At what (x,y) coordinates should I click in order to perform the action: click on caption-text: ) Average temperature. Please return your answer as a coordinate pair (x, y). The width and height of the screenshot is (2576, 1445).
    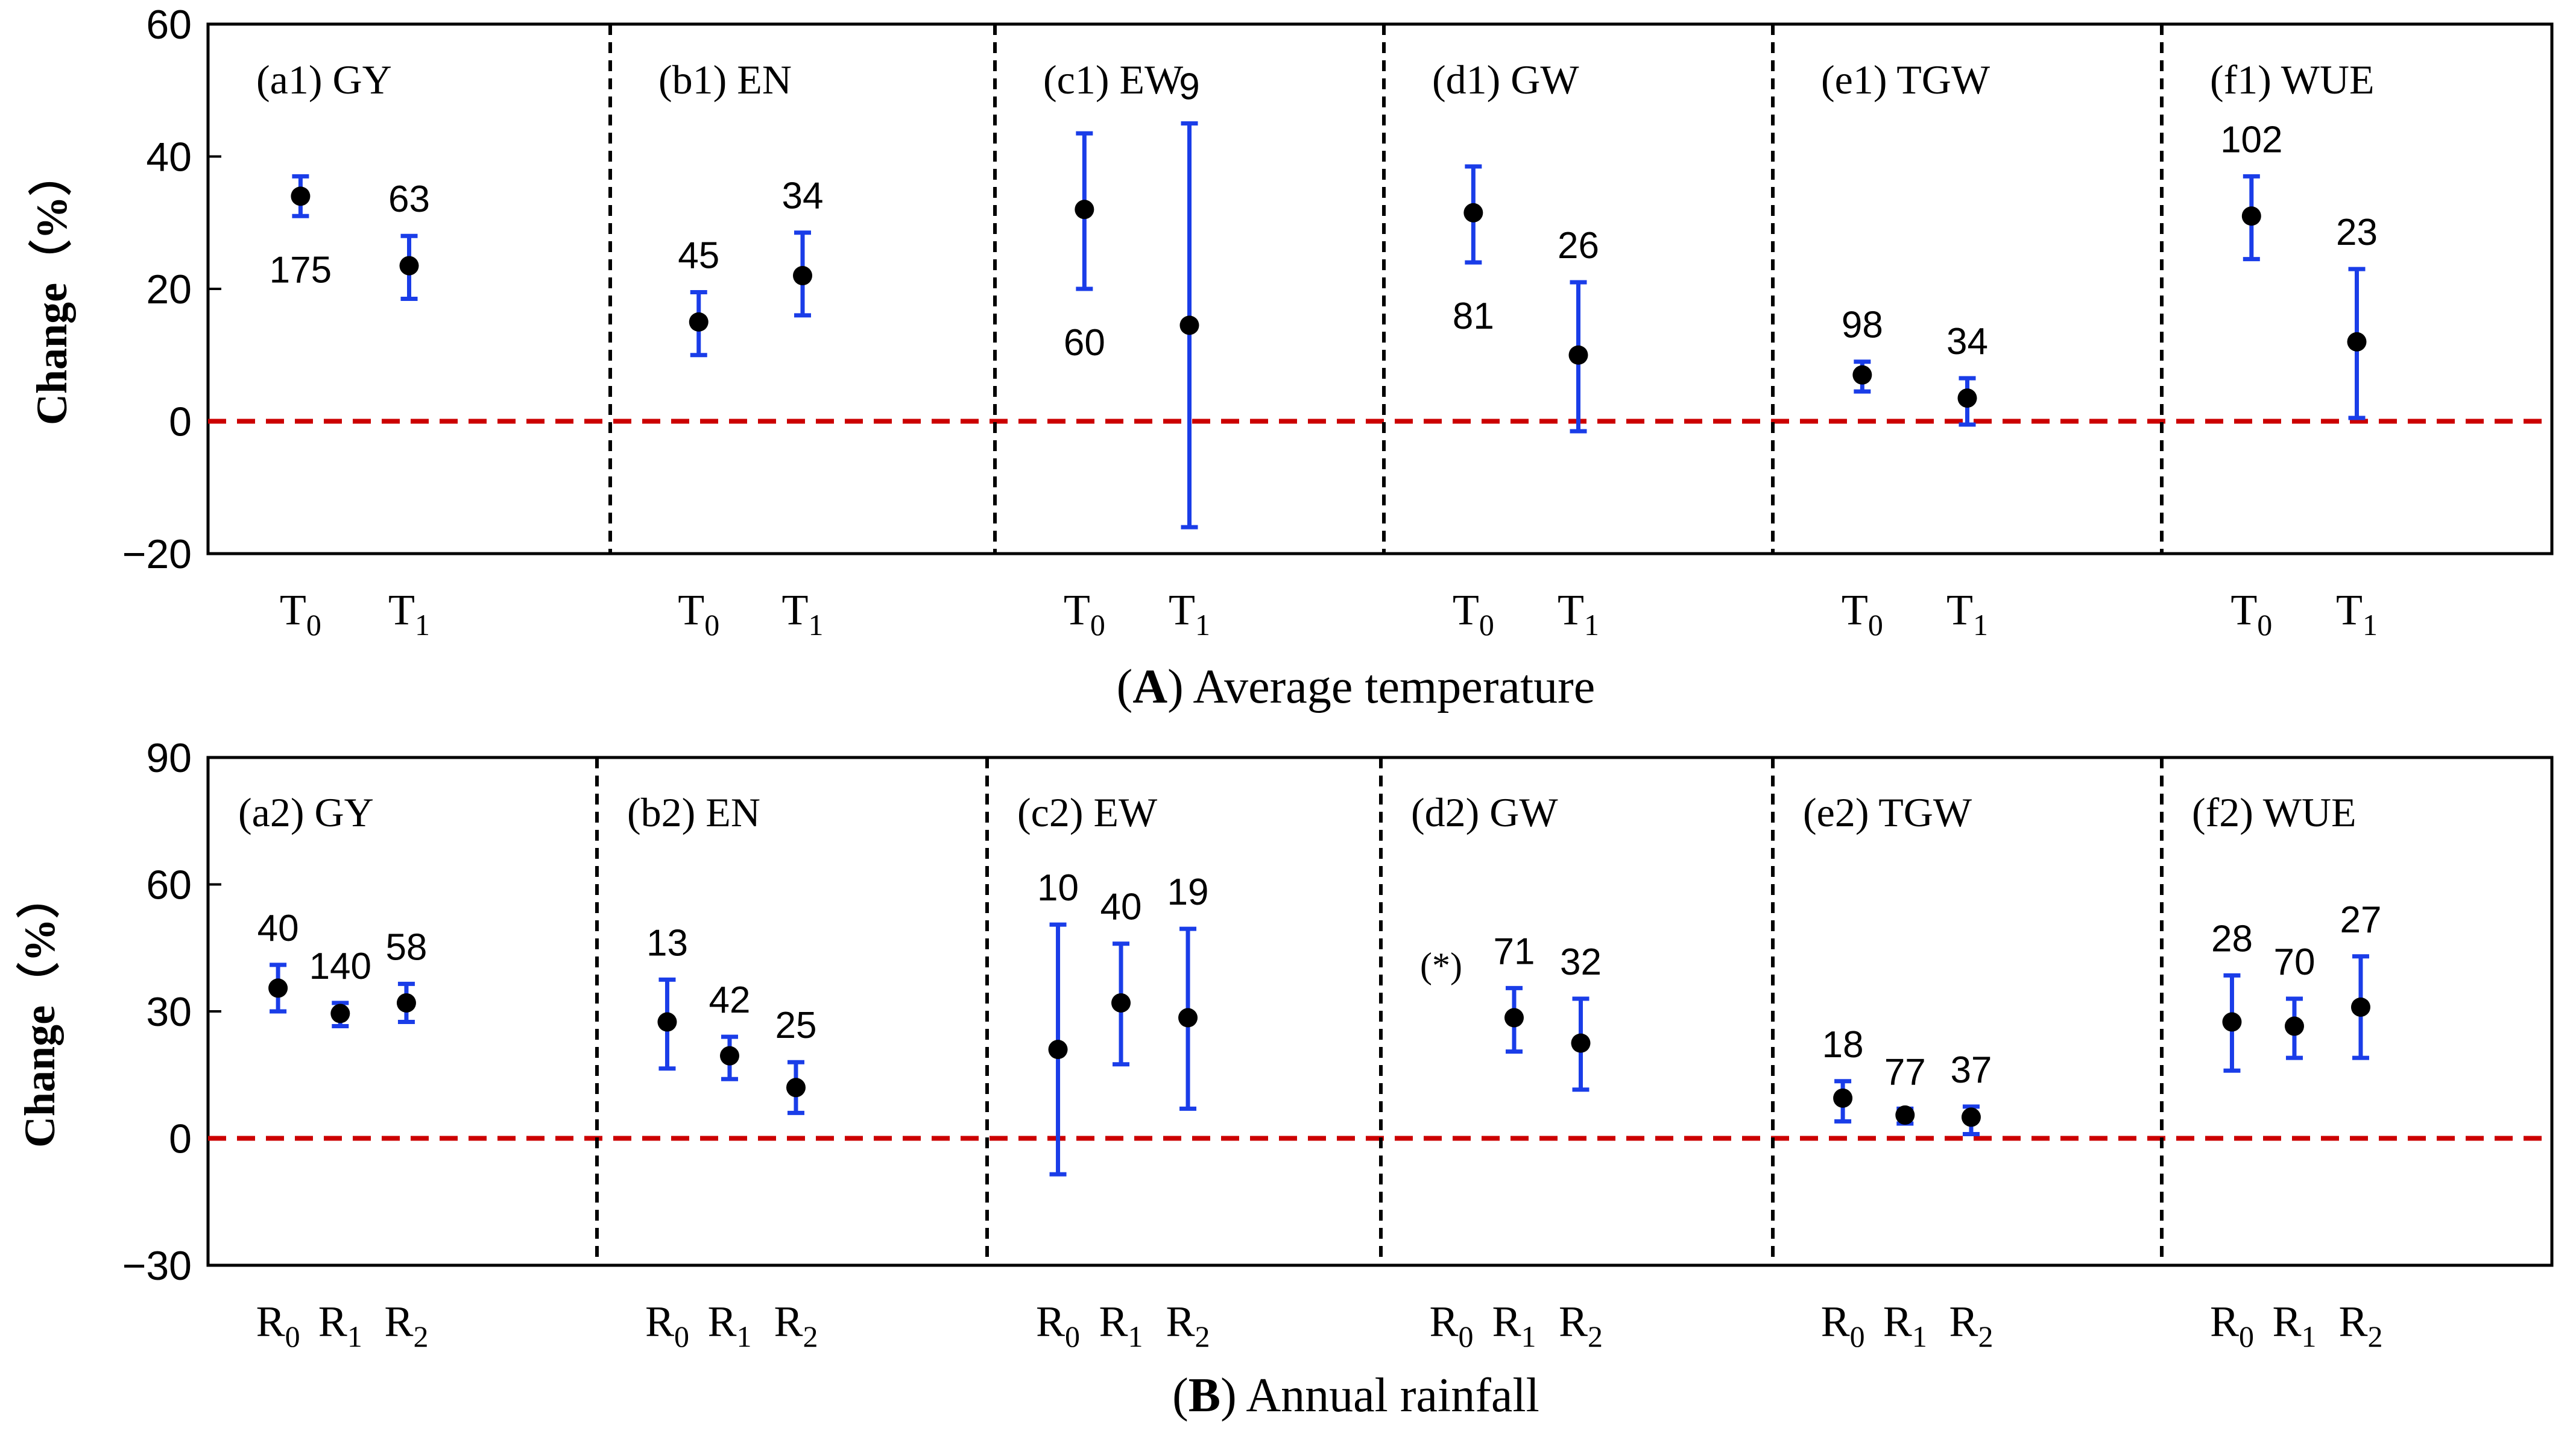
    Looking at the image, I should click on (1381, 687).